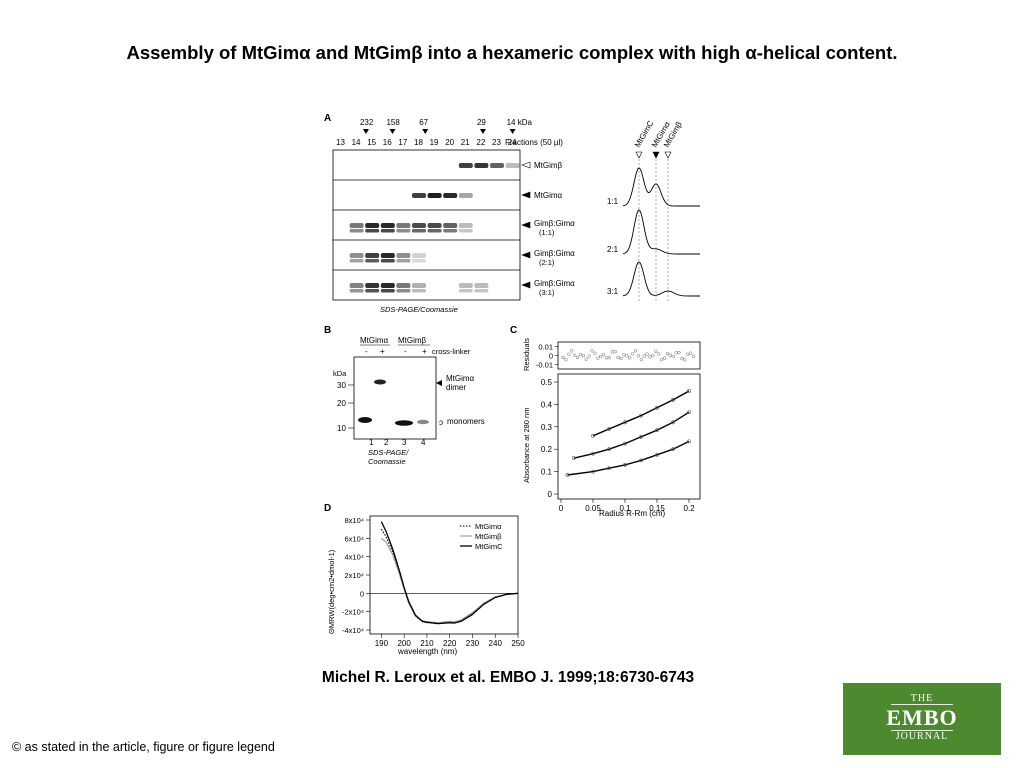 Image resolution: width=1024 pixels, height=768 pixels. Describe the element at coordinates (353, 630) in the screenshot. I see `d-ytick-label: -4x10⁴` at that location.